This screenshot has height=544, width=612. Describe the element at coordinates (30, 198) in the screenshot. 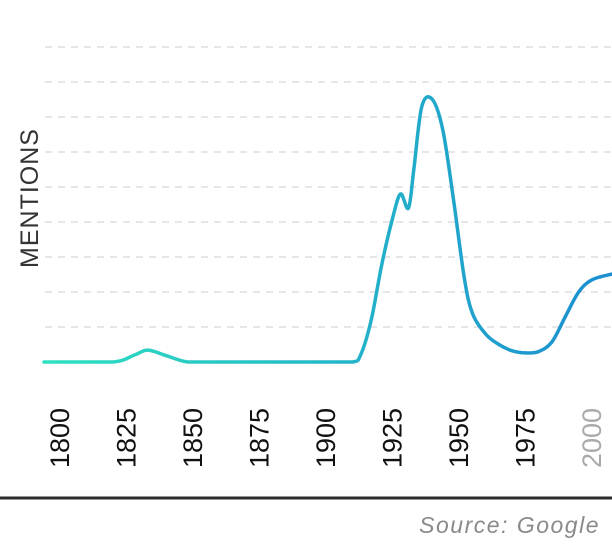

I see `y-axis-title: MENTIONS` at that location.